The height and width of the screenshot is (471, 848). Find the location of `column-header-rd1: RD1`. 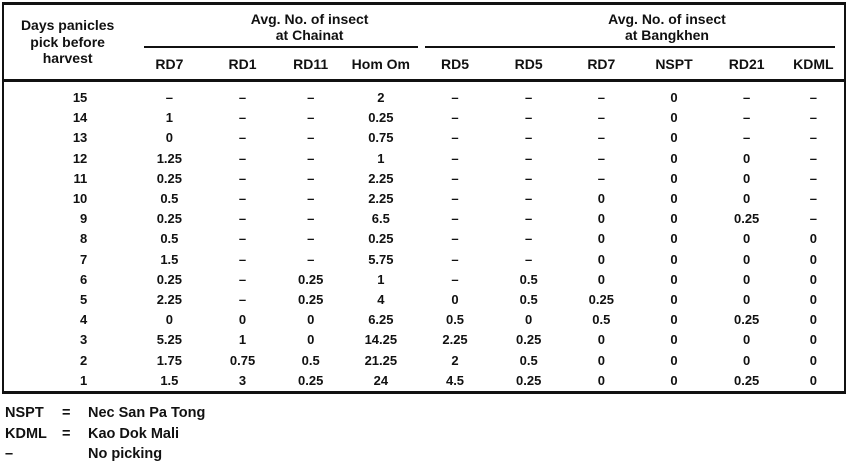

column-header-rd1: RD1 is located at coordinates (242, 65).